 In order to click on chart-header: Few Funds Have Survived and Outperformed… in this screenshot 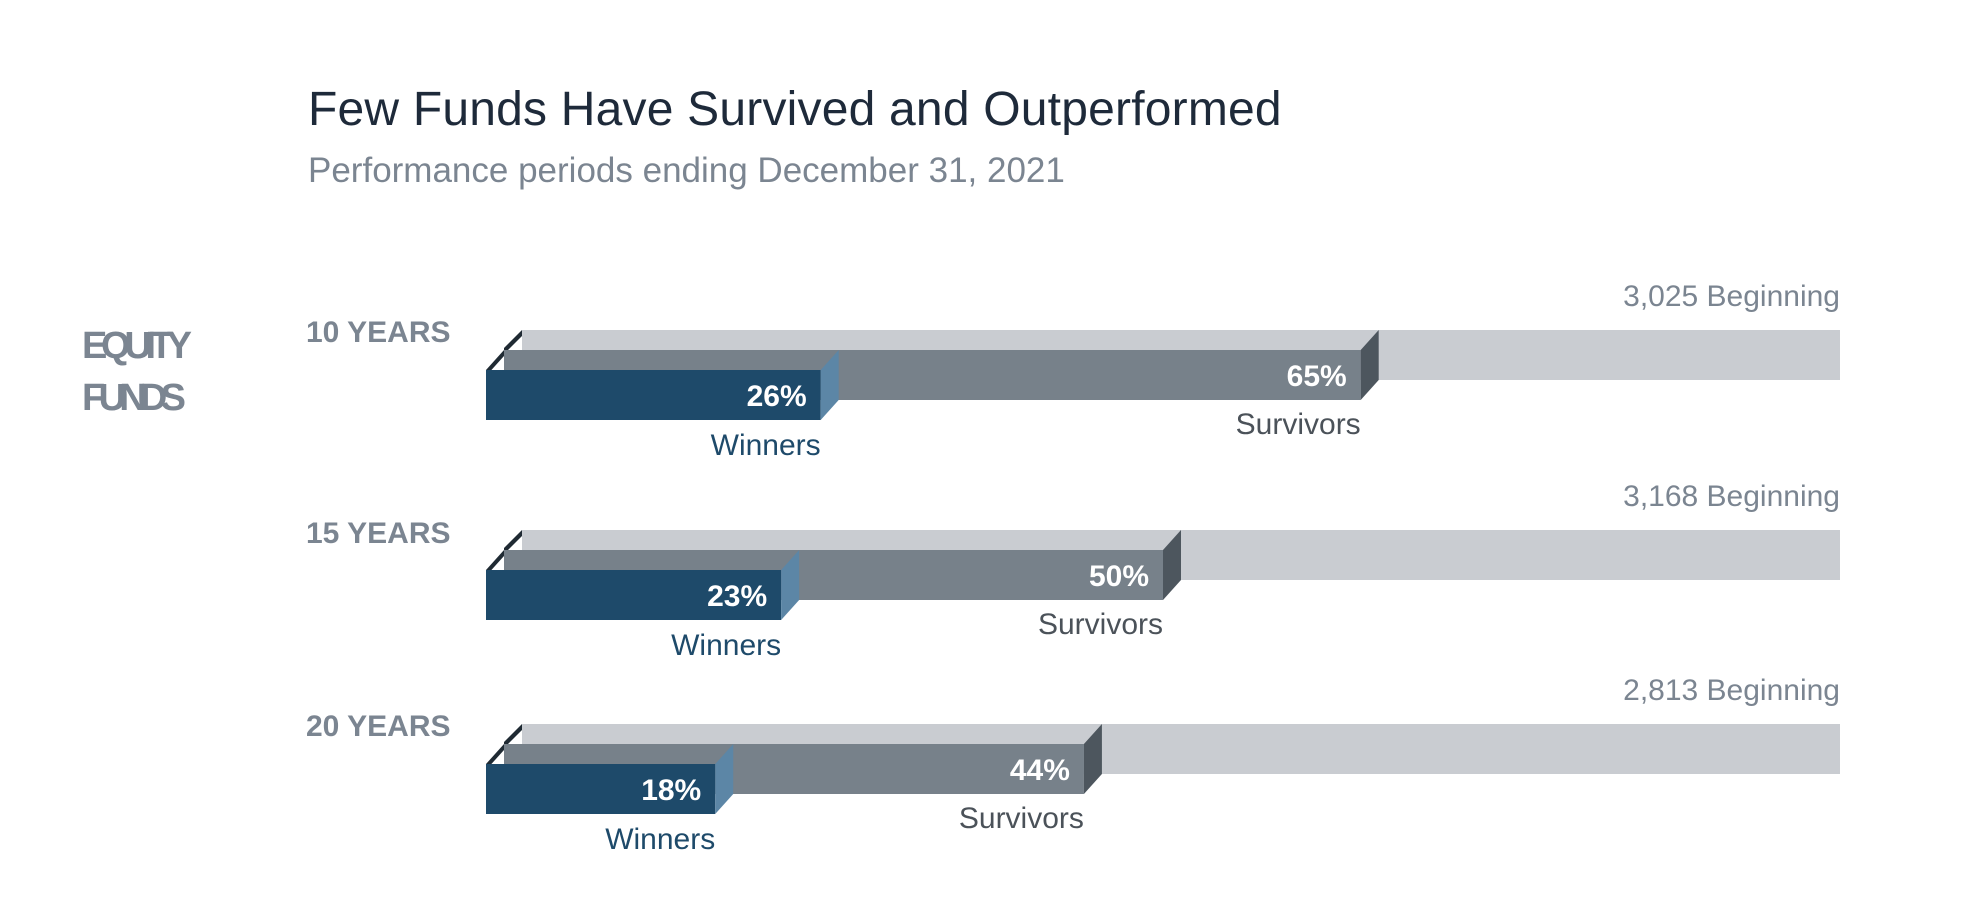, I will do `click(795, 136)`.